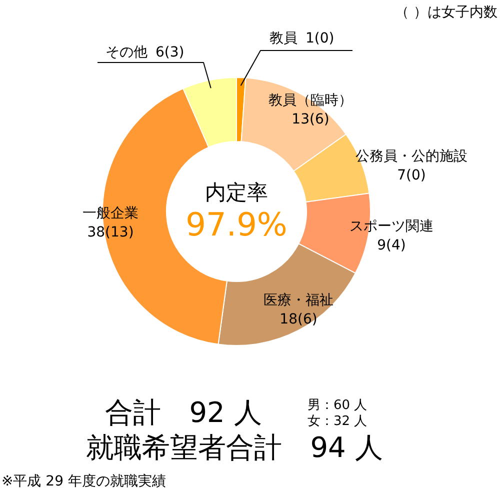  Describe the element at coordinates (310, 100) in the screenshot. I see `slice-label: 教員（臨時）` at that location.